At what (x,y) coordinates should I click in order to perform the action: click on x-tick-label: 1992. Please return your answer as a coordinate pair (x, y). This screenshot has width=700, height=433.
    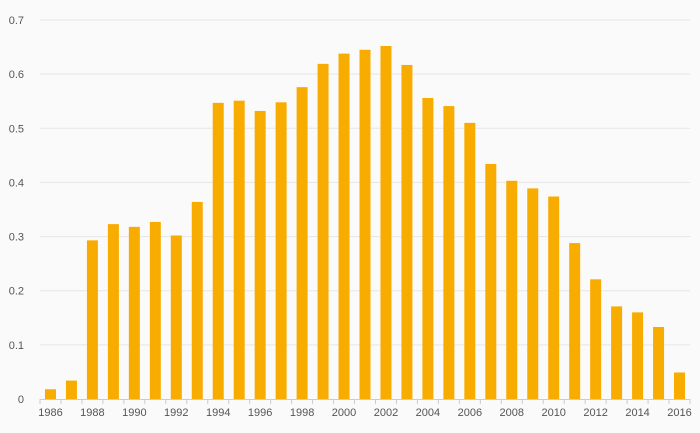
    Looking at the image, I should click on (176, 413).